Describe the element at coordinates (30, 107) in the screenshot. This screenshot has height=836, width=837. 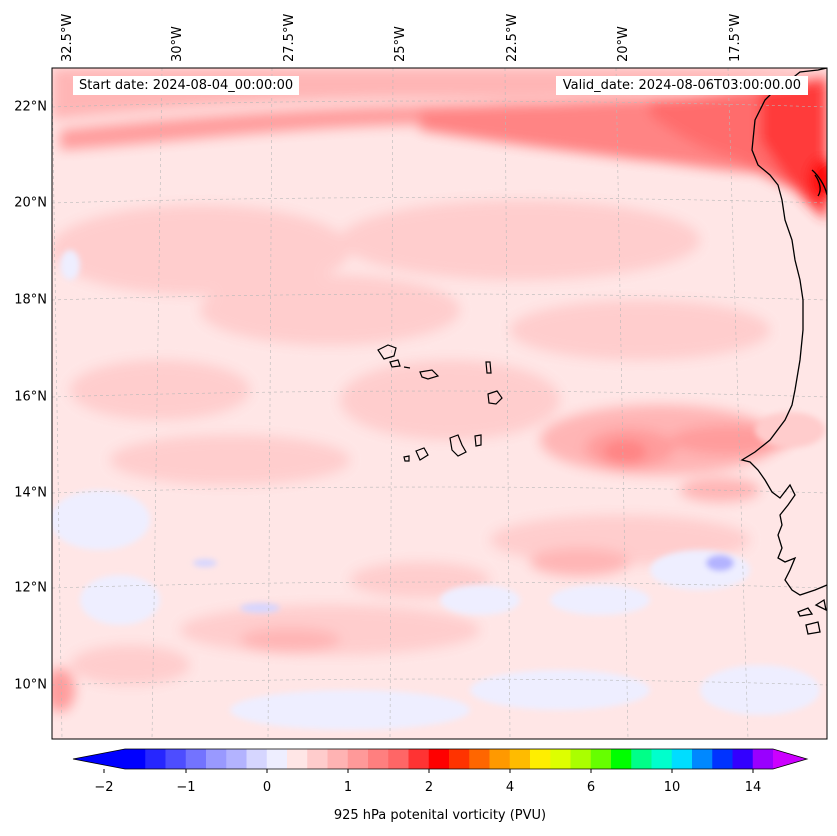
I see `lat-label-22n: 22°N` at that location.